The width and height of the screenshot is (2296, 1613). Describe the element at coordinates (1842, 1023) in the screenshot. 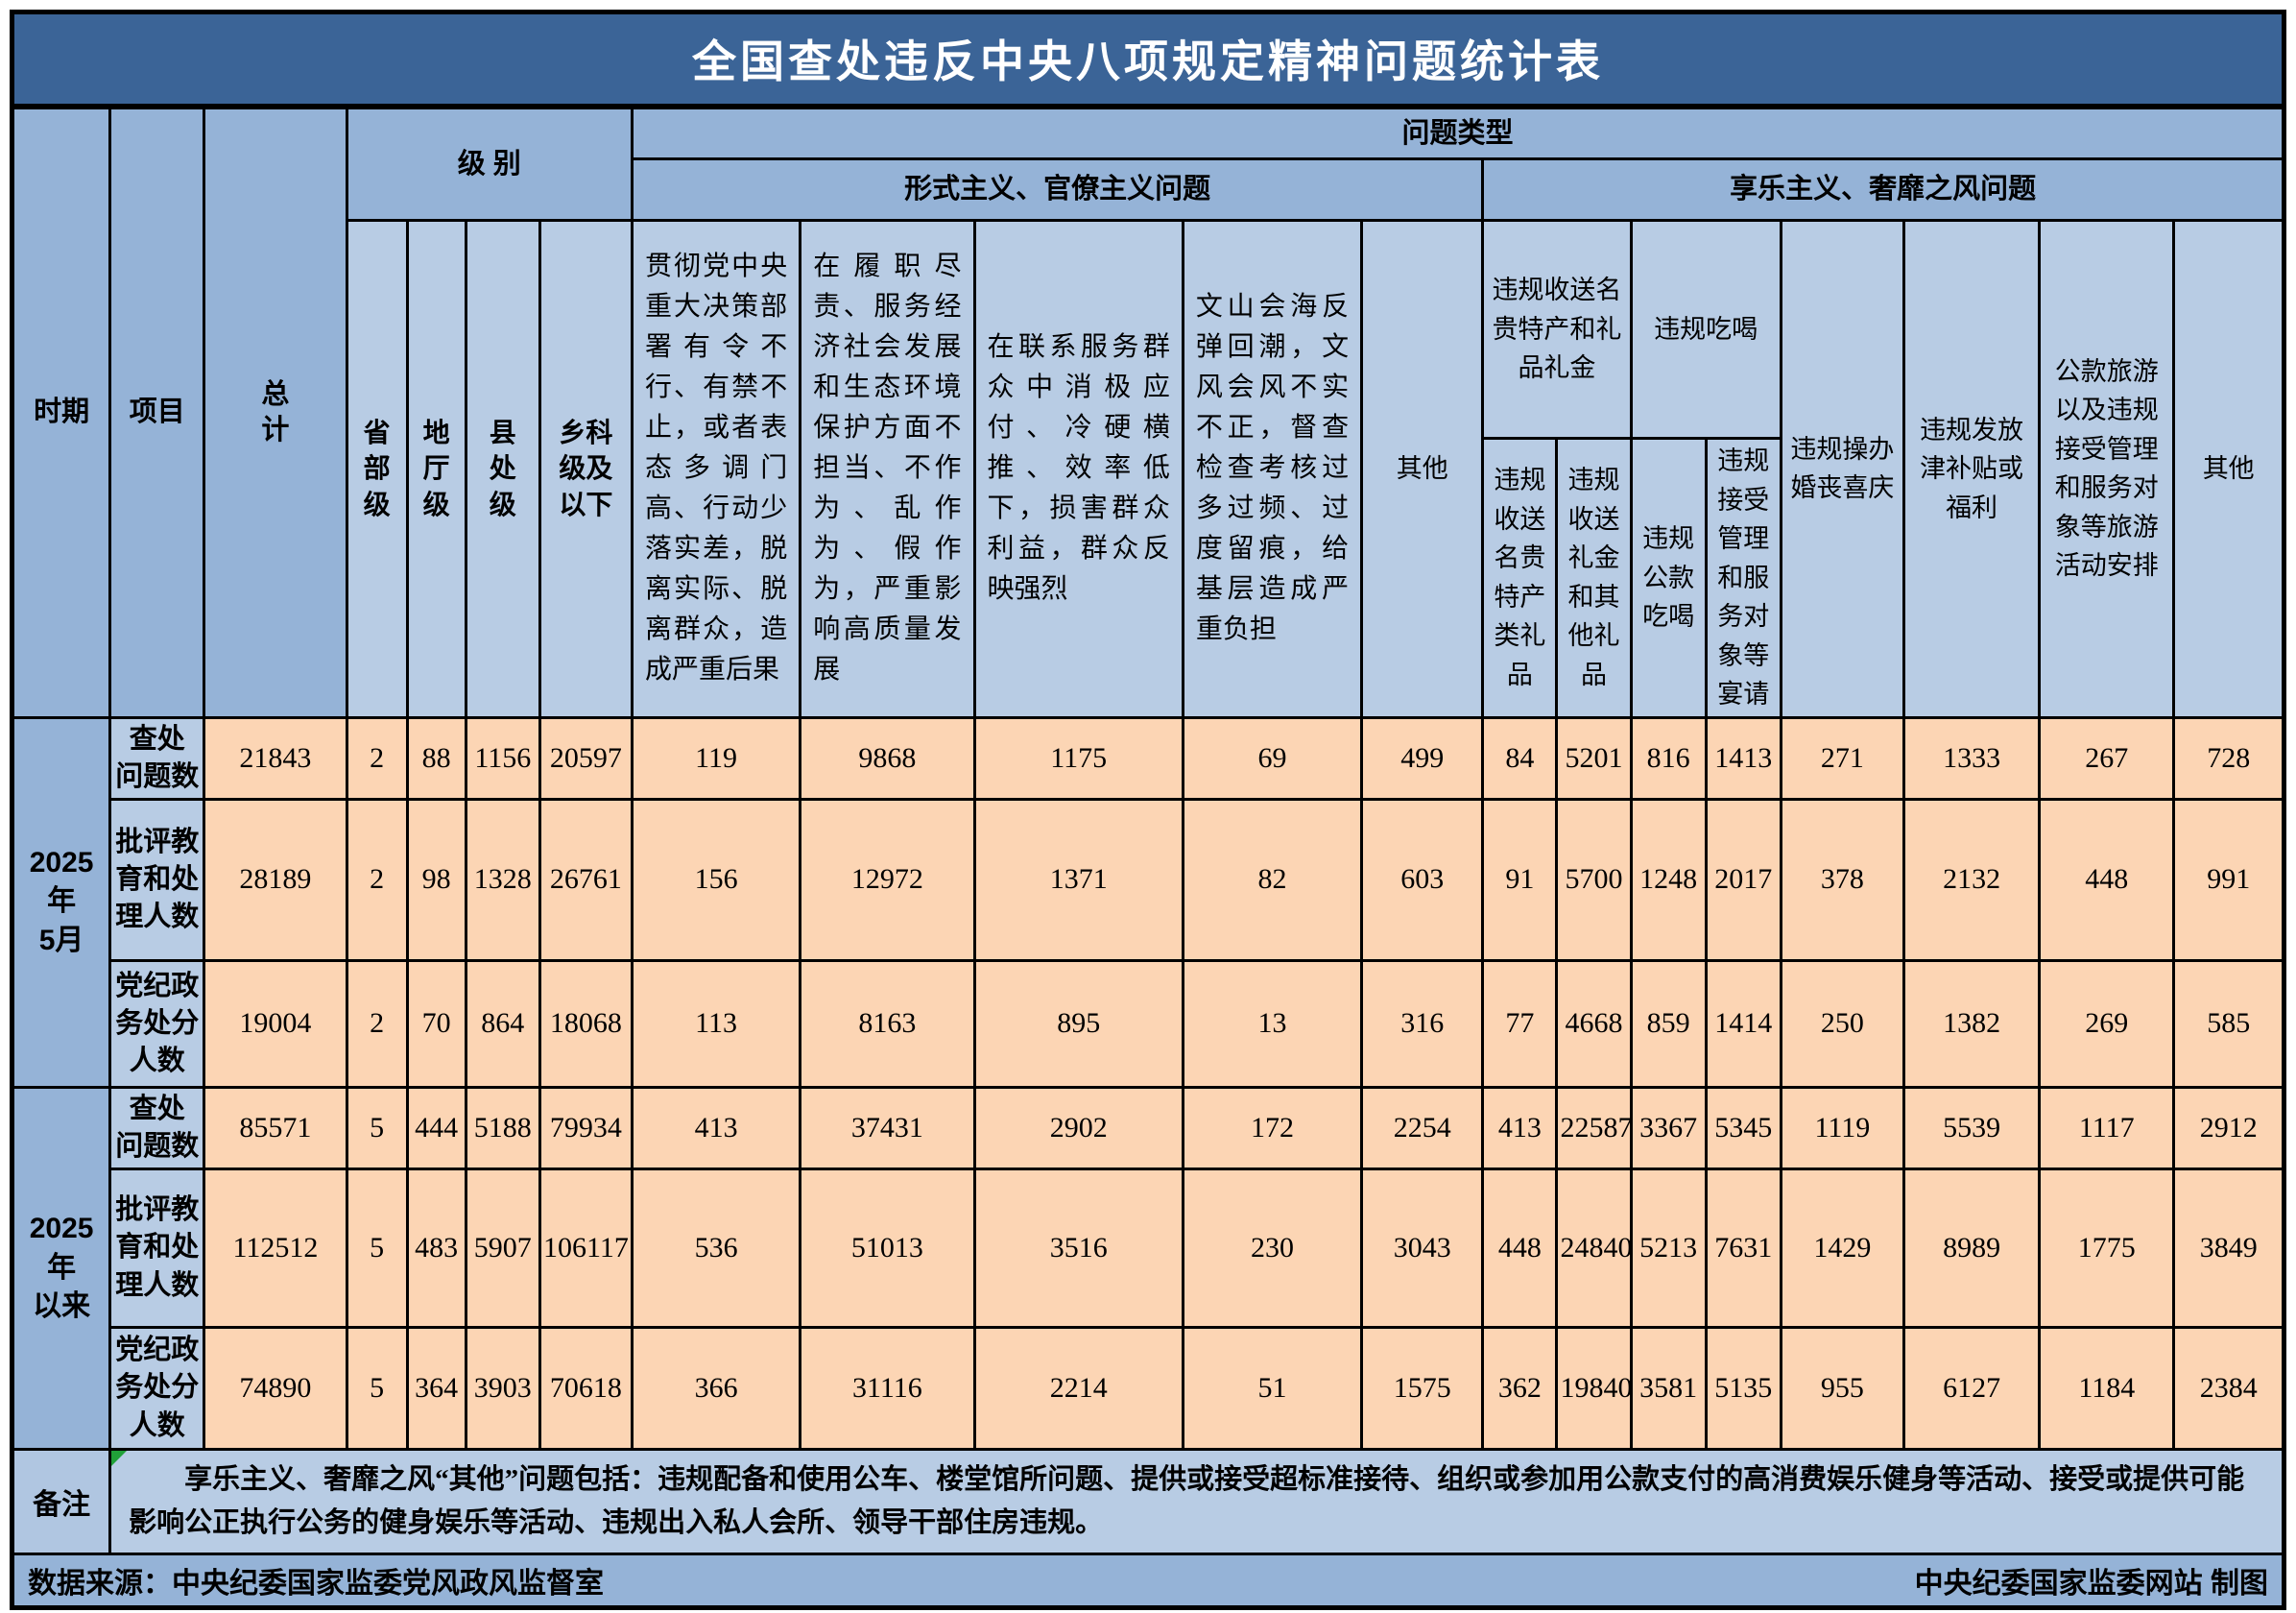

I see `data-cell: 250` at that location.